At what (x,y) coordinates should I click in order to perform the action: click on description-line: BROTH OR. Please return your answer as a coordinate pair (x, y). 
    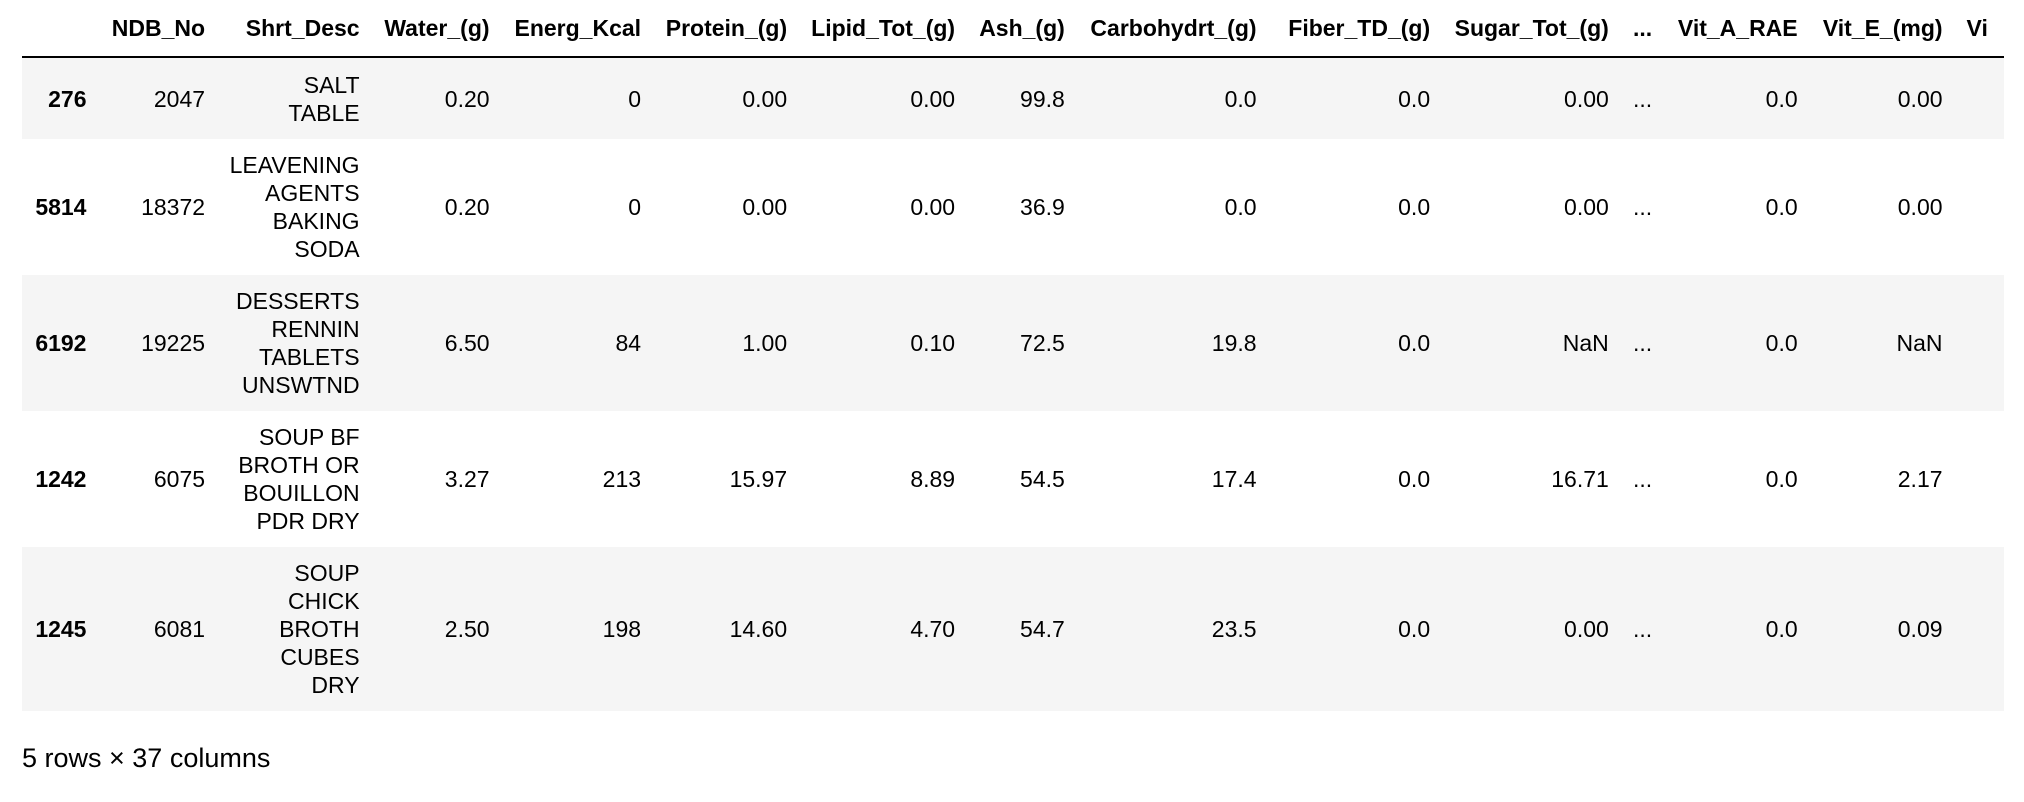
    Looking at the image, I should click on (299, 465).